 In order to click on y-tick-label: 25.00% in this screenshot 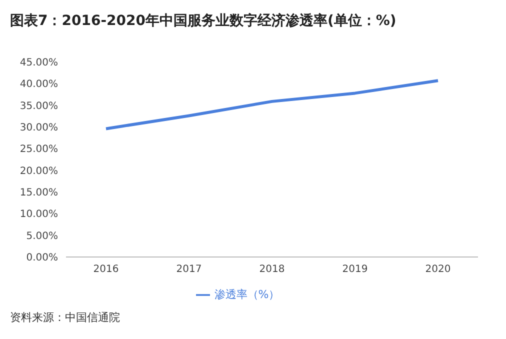, I will do `click(39, 150)`.